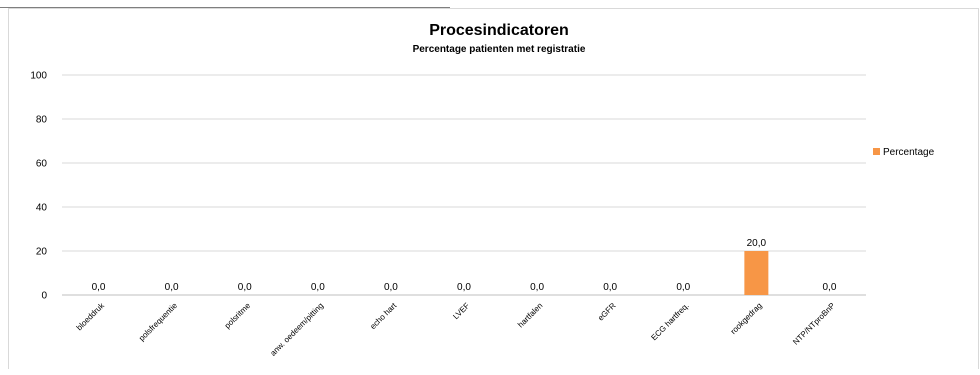  What do you see at coordinates (499, 30) in the screenshot?
I see `chart-title: Procesindicatoren` at bounding box center [499, 30].